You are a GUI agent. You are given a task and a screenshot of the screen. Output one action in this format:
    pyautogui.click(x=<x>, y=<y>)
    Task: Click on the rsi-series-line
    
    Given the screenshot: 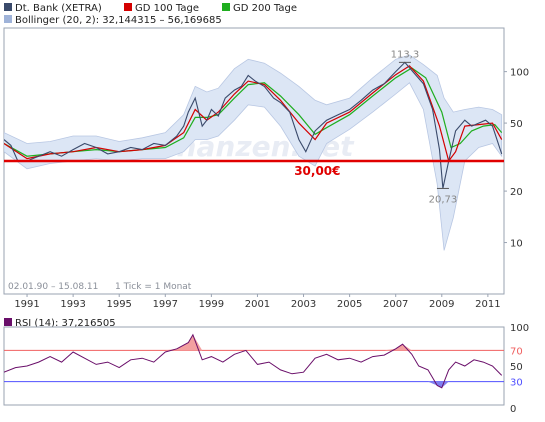 What is the action you would take?
    pyautogui.click(x=253, y=361)
    